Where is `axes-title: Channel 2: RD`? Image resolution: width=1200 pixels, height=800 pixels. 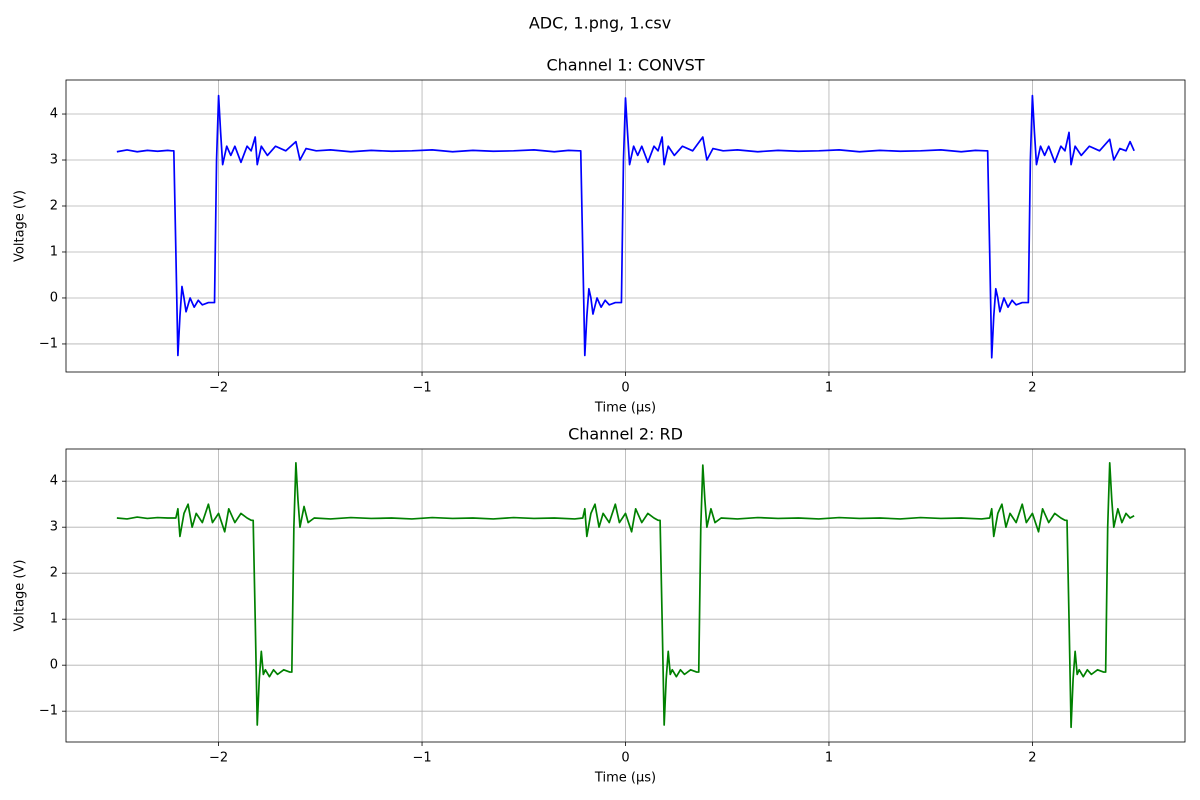
axes-title: Channel 2: RD is located at coordinates (625, 434).